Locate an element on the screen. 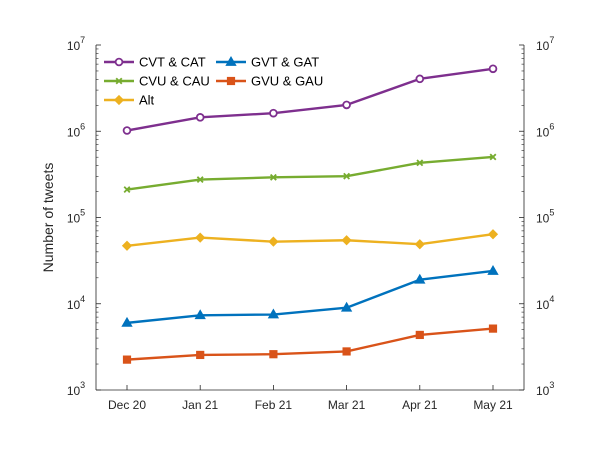  y-tick-label-right: 10⁷ is located at coordinates (545, 44).